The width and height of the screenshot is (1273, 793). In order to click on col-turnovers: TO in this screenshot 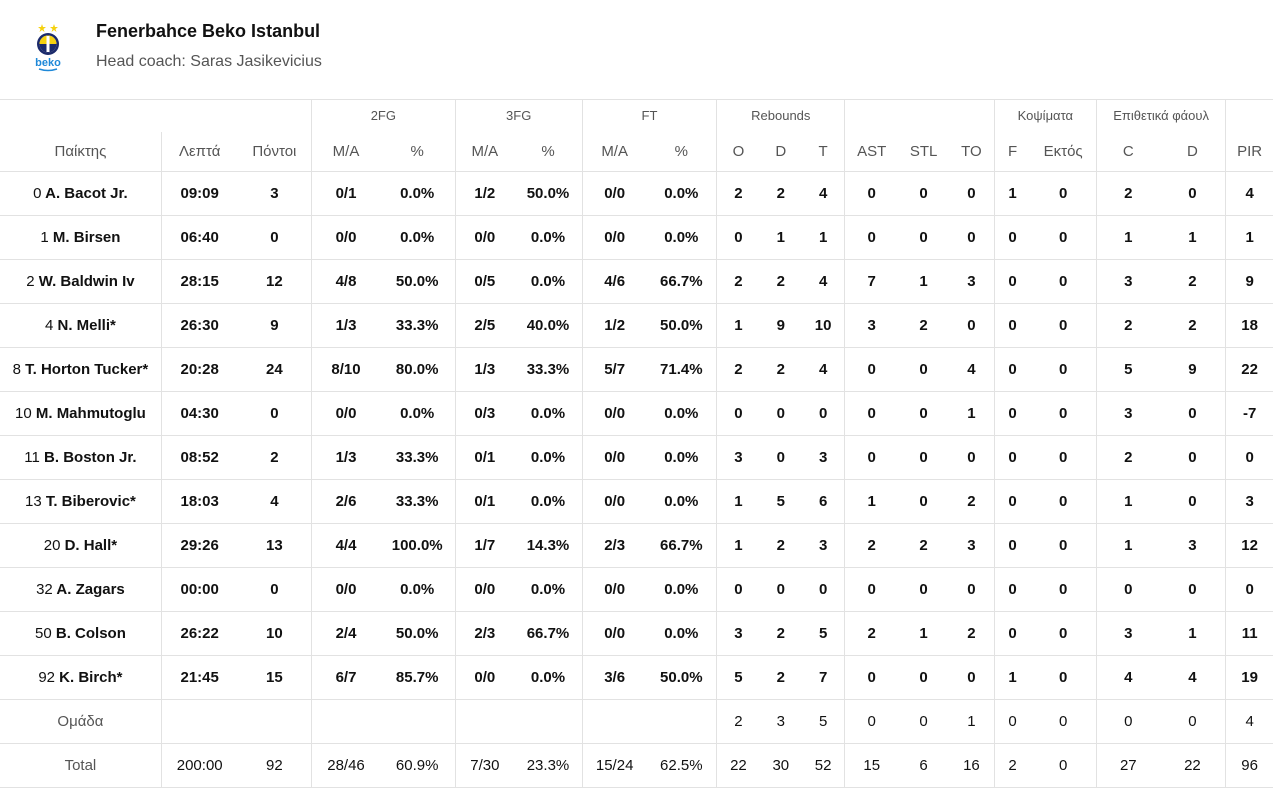, I will do `click(971, 151)`.